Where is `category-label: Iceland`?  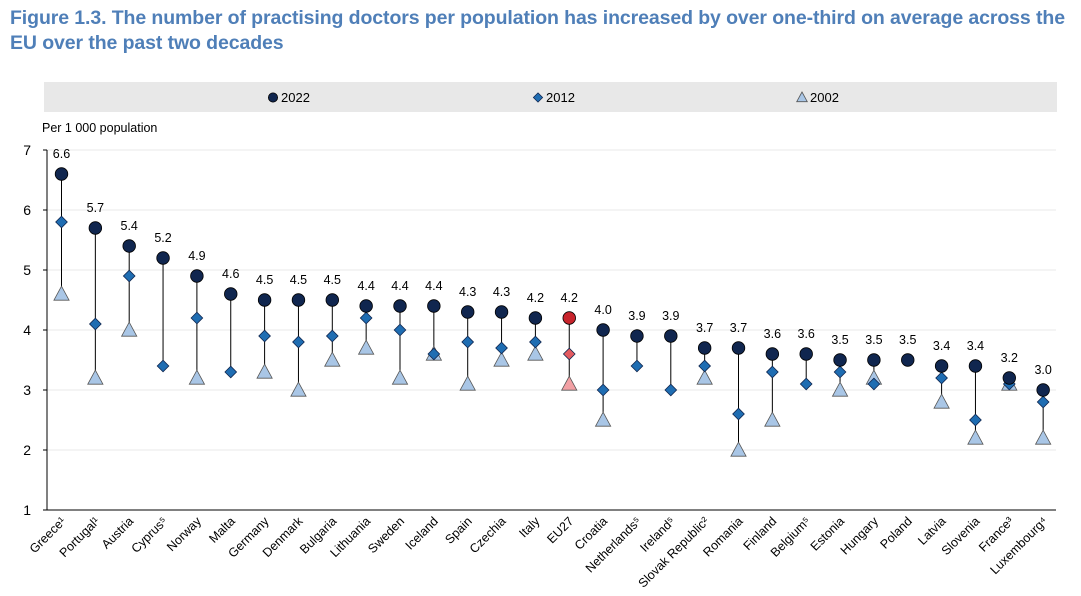
category-label: Iceland is located at coordinates (422, 533).